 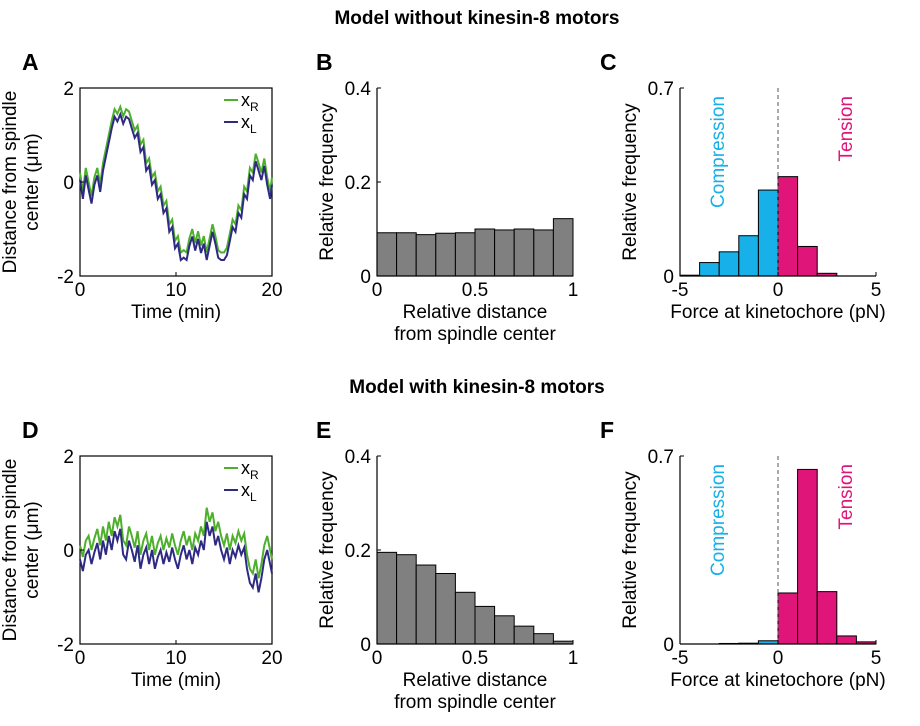 I want to click on y-axis-label-a: Distance from spindle, so click(x=10, y=182).